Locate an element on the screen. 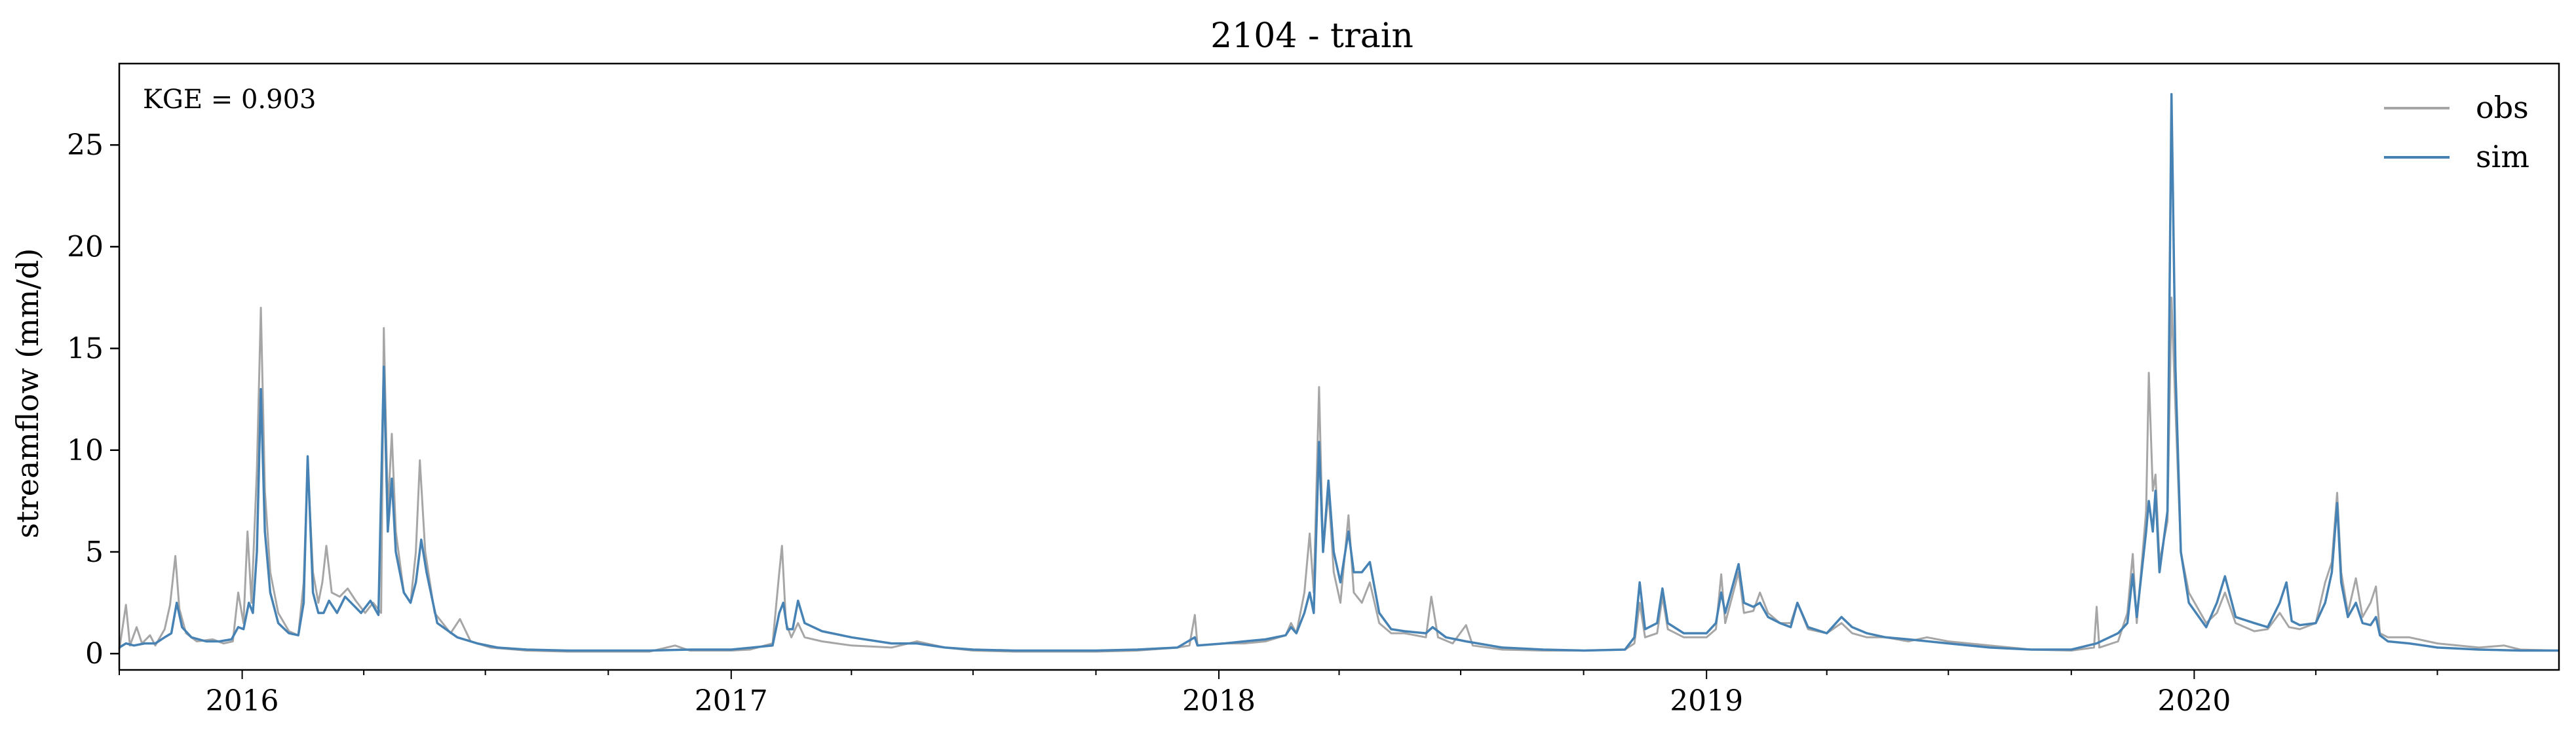  y-tick-label: 25 is located at coordinates (85, 145).